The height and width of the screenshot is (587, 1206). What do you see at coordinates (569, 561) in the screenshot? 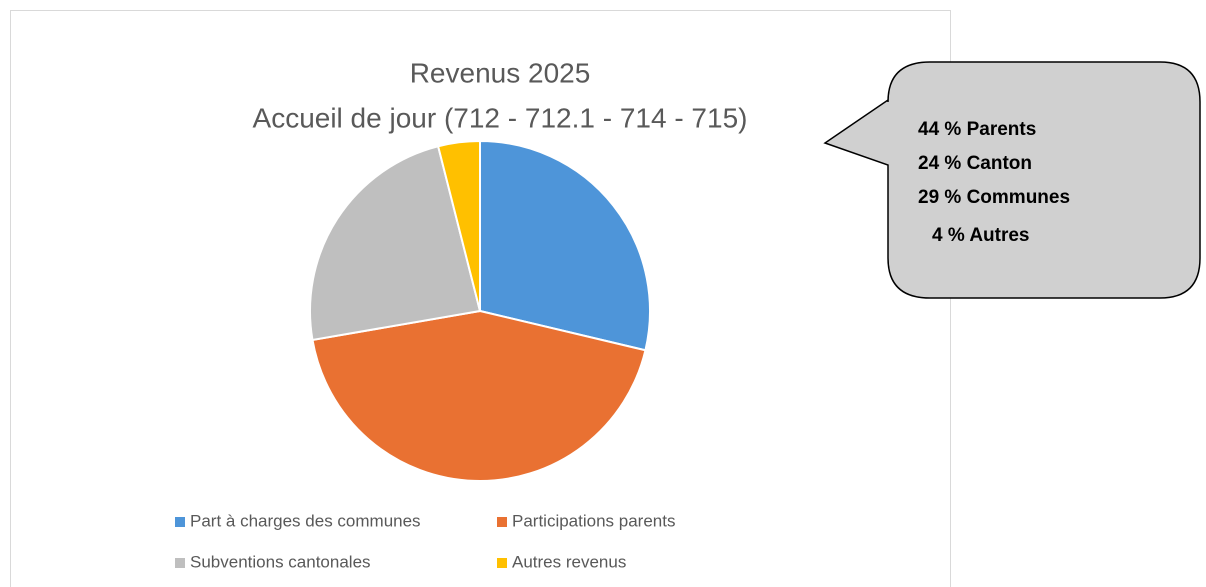
I see `legend-label: Autres revenus` at bounding box center [569, 561].